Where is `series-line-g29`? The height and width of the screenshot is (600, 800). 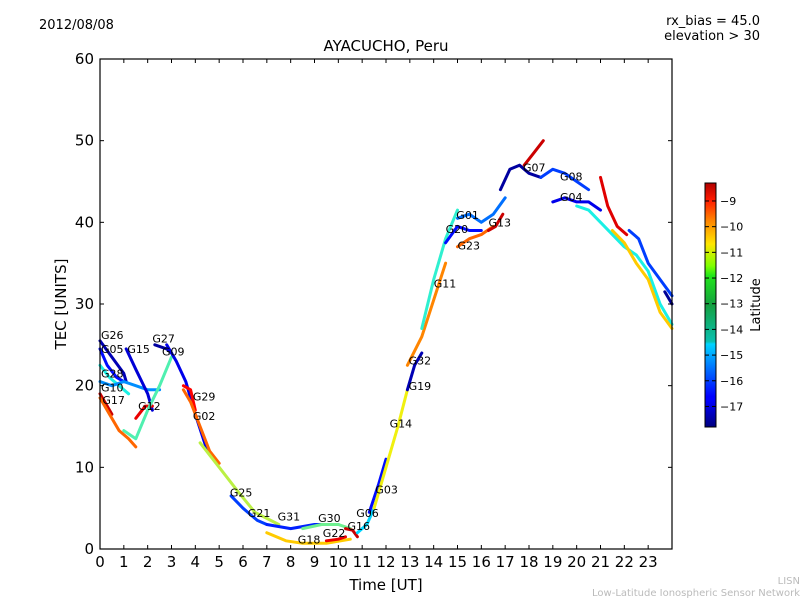 series-line-g29 is located at coordinates (189, 398).